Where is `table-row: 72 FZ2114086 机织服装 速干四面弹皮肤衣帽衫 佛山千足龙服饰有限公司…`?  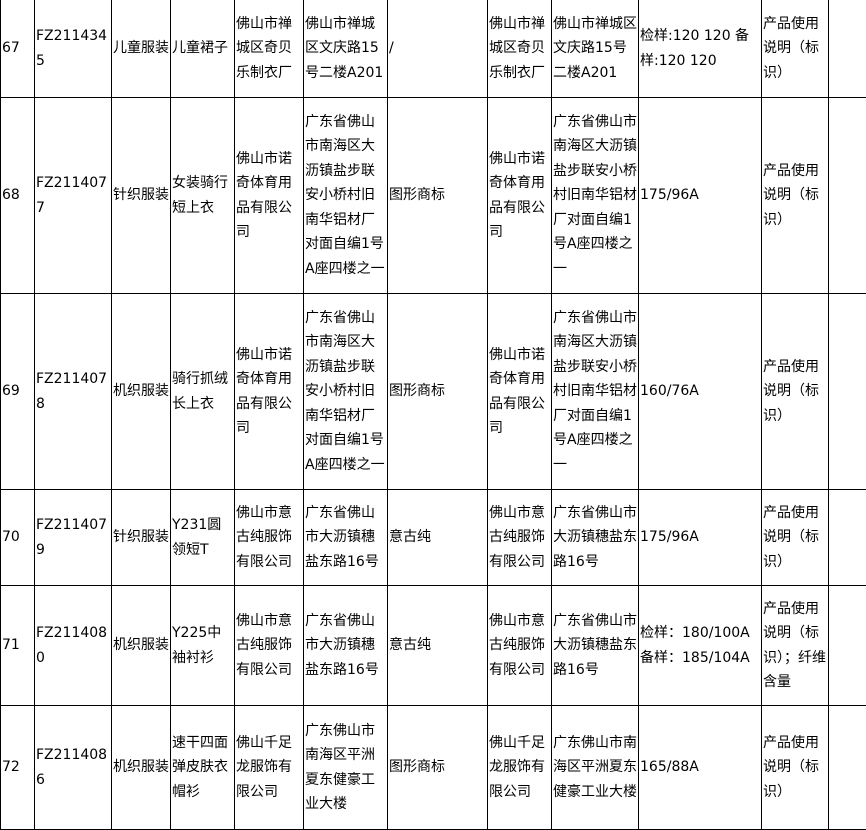 table-row: 72 FZ2114086 机织服装 速干四面弹皮肤衣帽衫 佛山千足龙服饰有限公司… is located at coordinates (433, 768).